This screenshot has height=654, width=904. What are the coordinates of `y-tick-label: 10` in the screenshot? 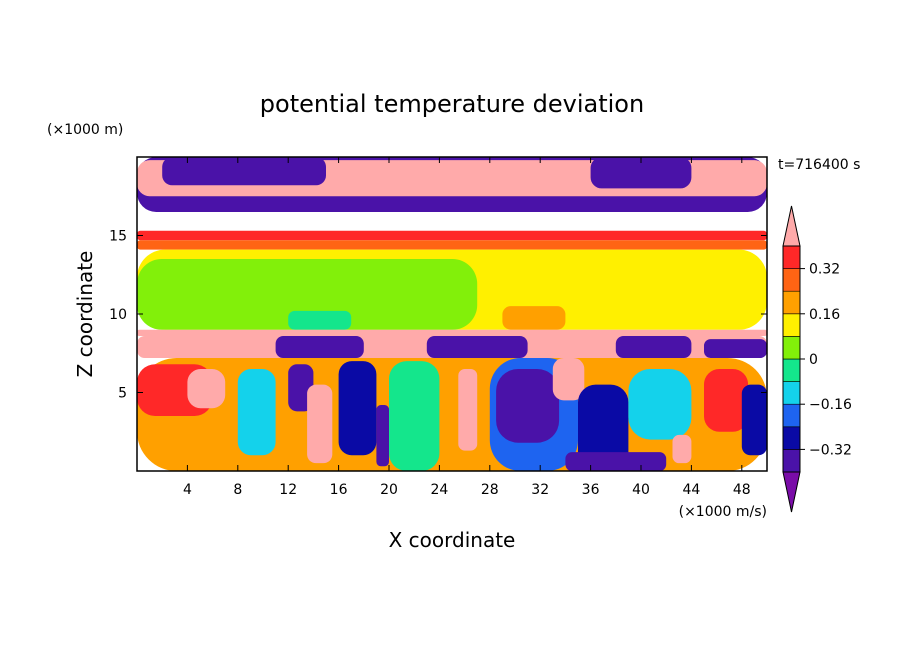 It's located at (118, 315).